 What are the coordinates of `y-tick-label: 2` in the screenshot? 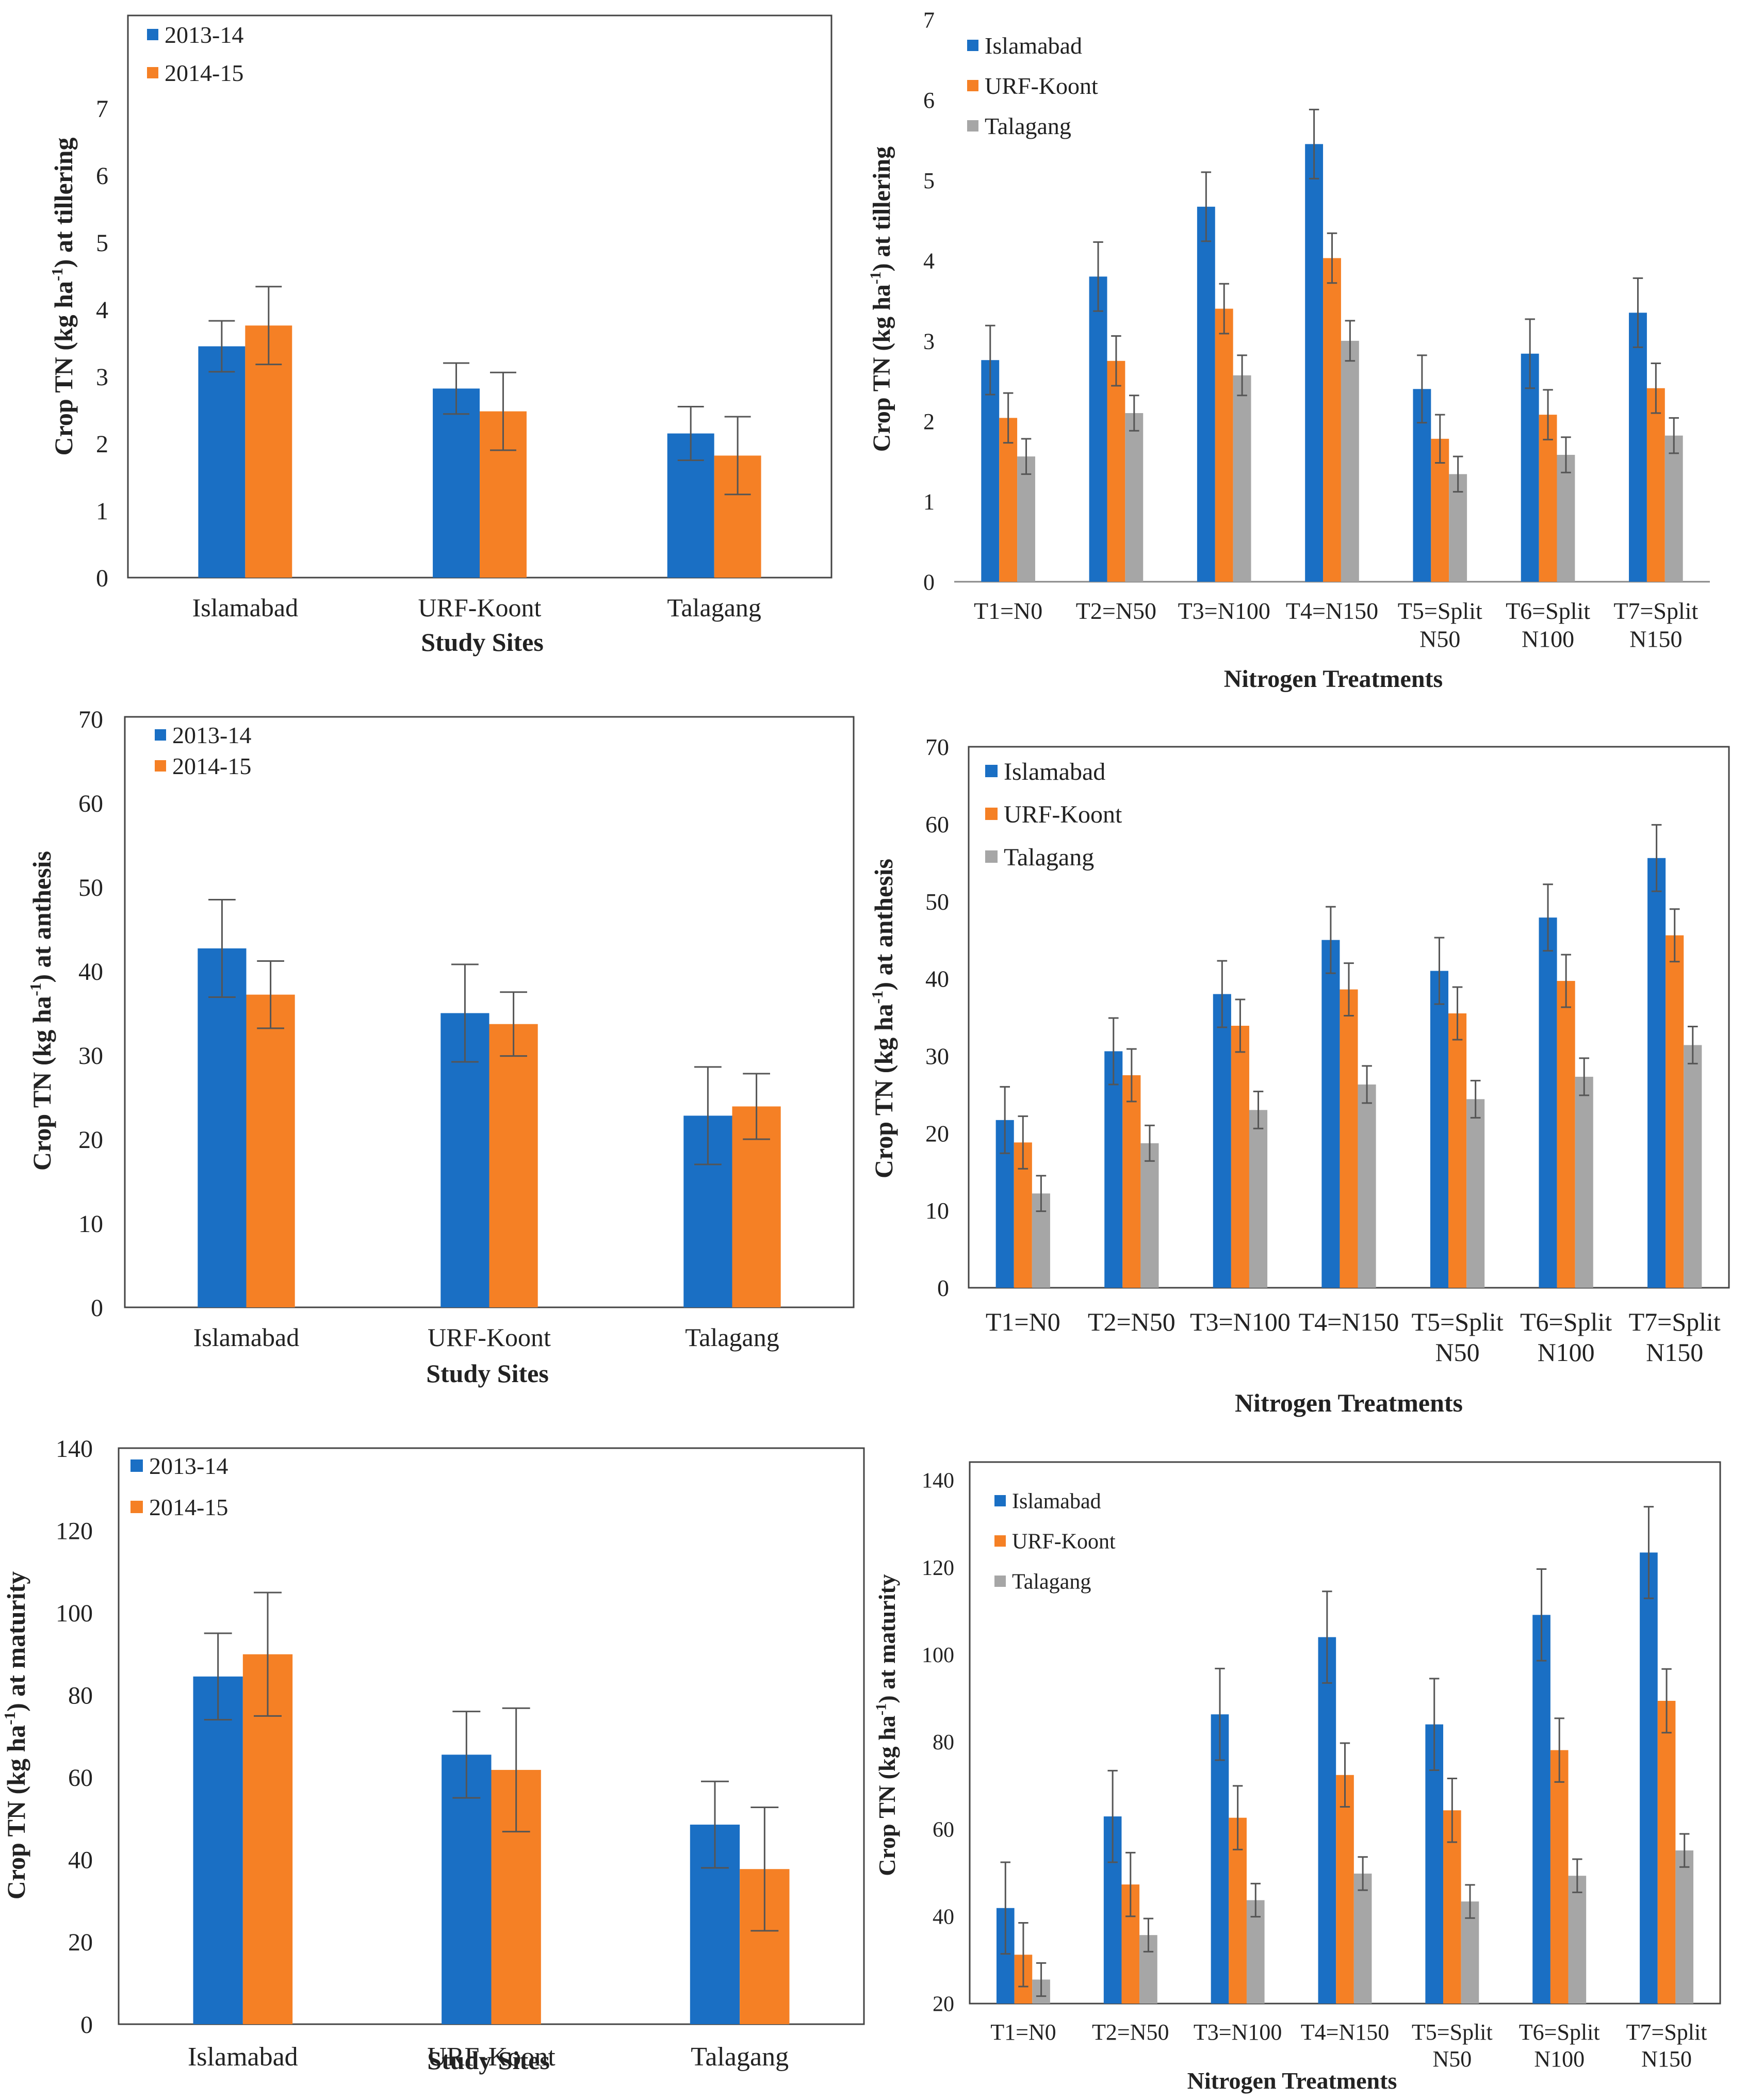 It's located at (929, 422).